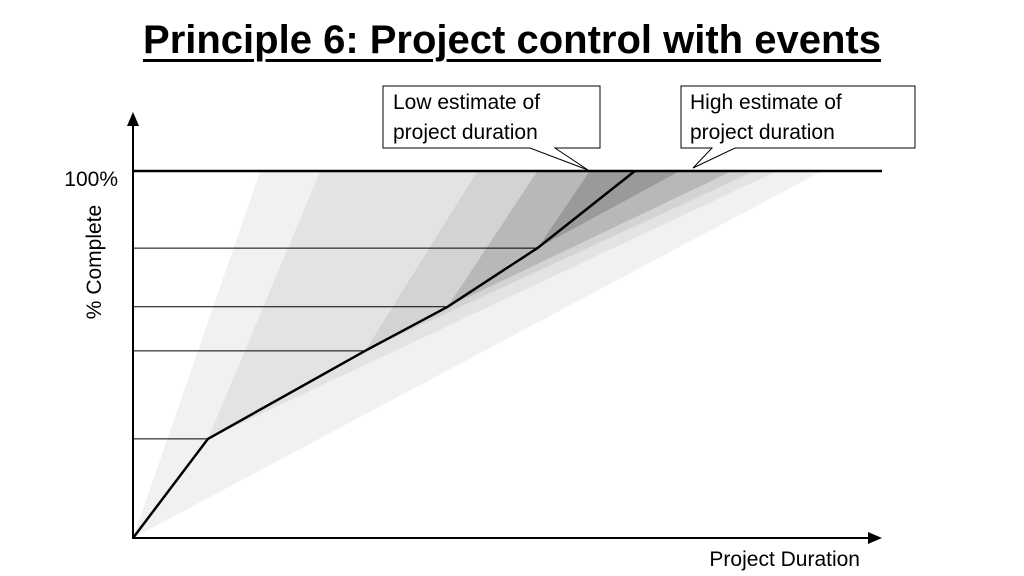 The height and width of the screenshot is (576, 1024). What do you see at coordinates (91, 179) in the screenshot?
I see `y-tick-100: 100%` at bounding box center [91, 179].